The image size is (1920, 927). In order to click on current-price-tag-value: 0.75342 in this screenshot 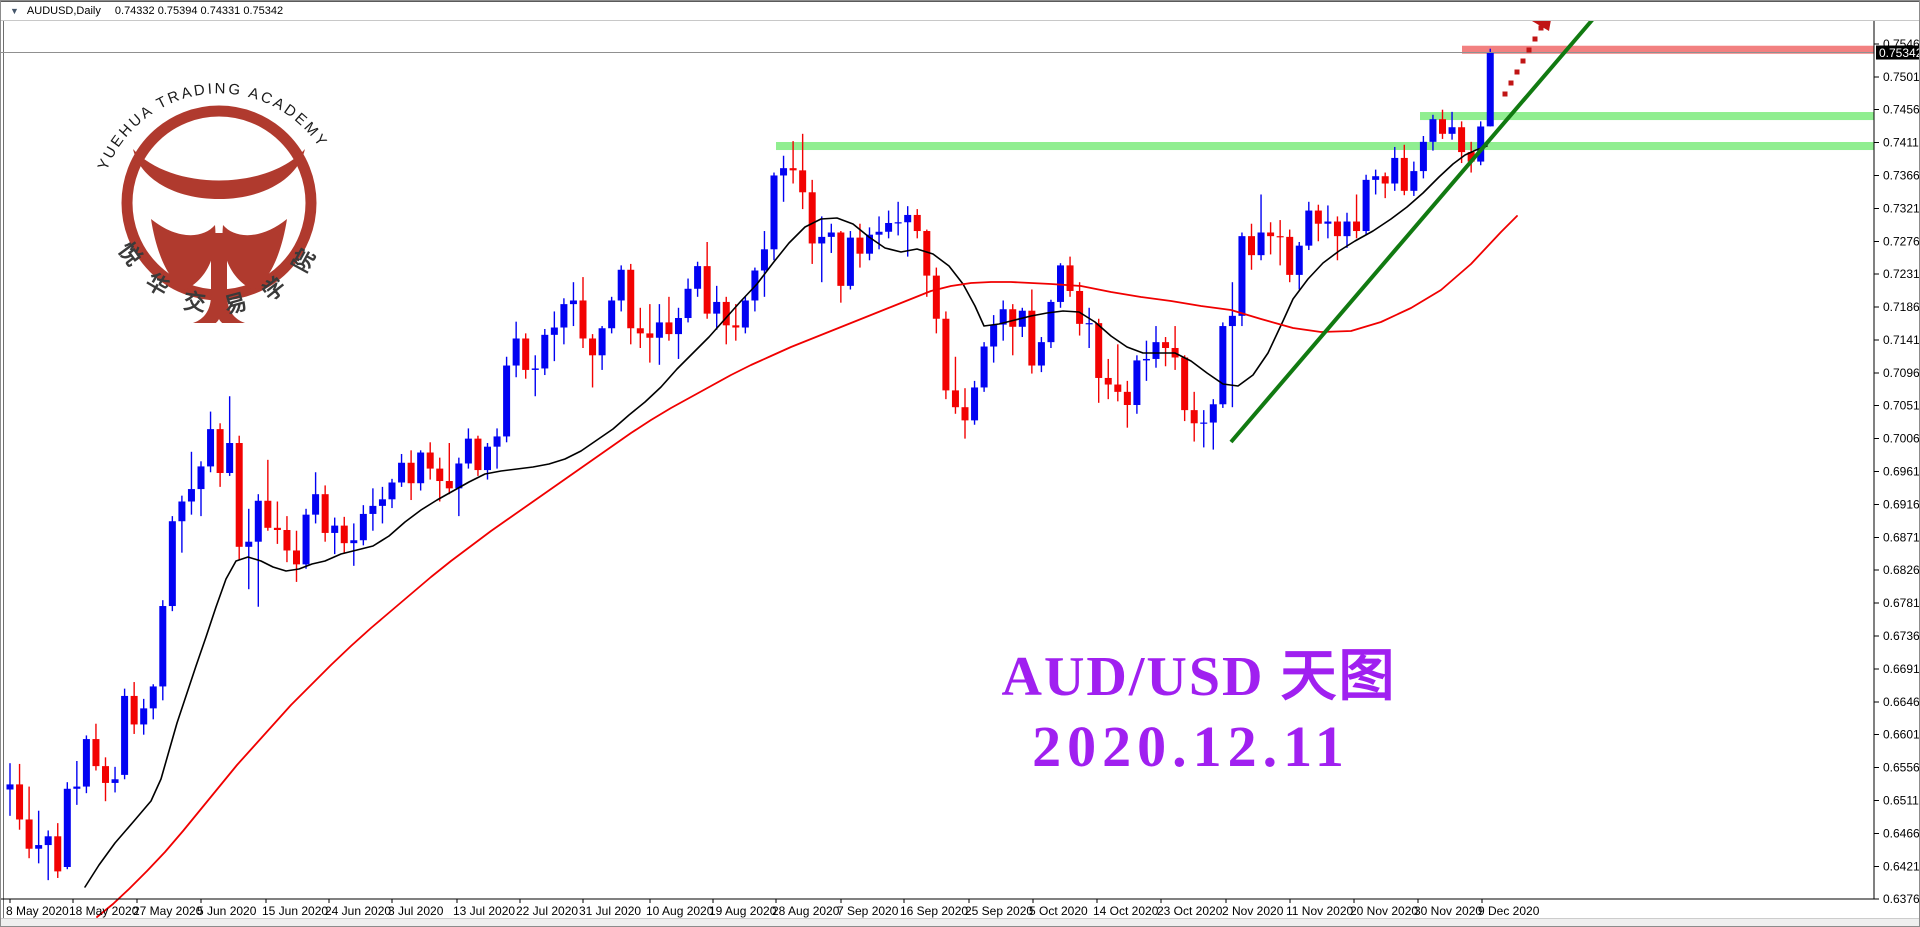, I will do `click(1899, 53)`.